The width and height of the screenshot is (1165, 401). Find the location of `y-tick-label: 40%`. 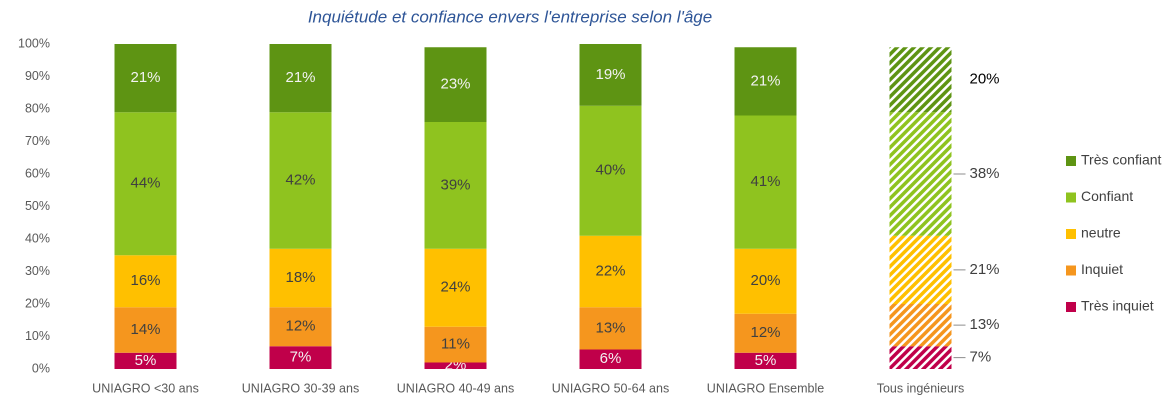

y-tick-label: 40% is located at coordinates (37, 238).